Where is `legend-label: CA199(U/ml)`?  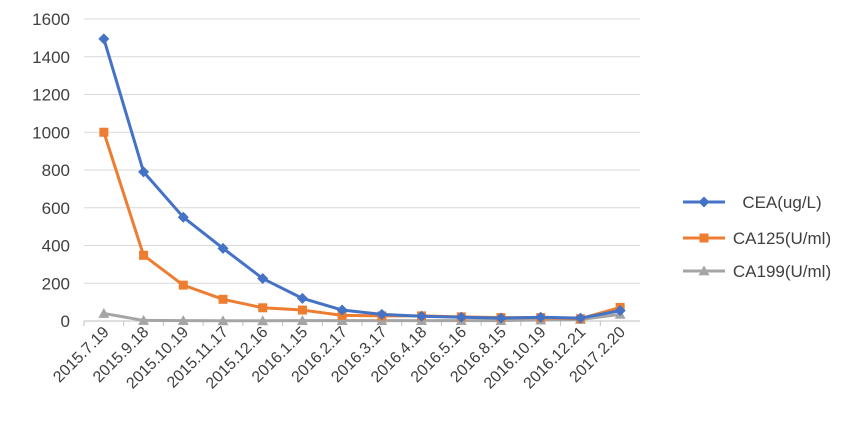
legend-label: CA199(U/ml) is located at coordinates (782, 271).